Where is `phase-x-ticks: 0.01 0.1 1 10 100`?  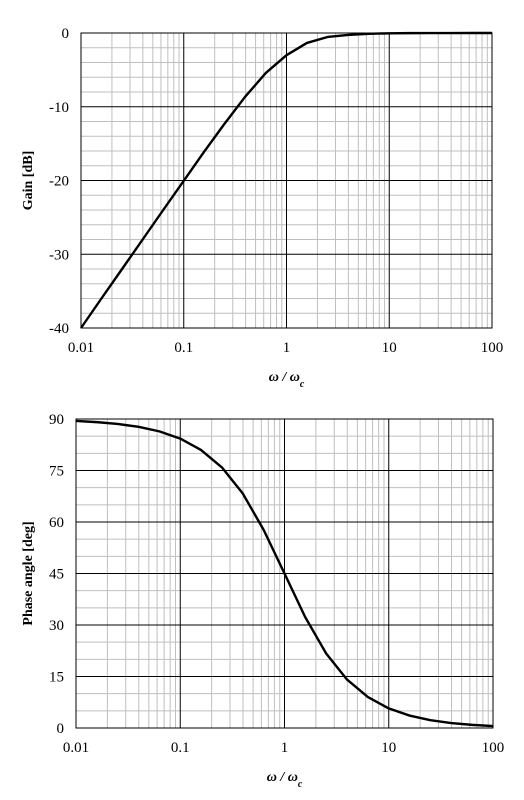
phase-x-ticks: 0.01 0.1 1 10 100 is located at coordinates (283, 748).